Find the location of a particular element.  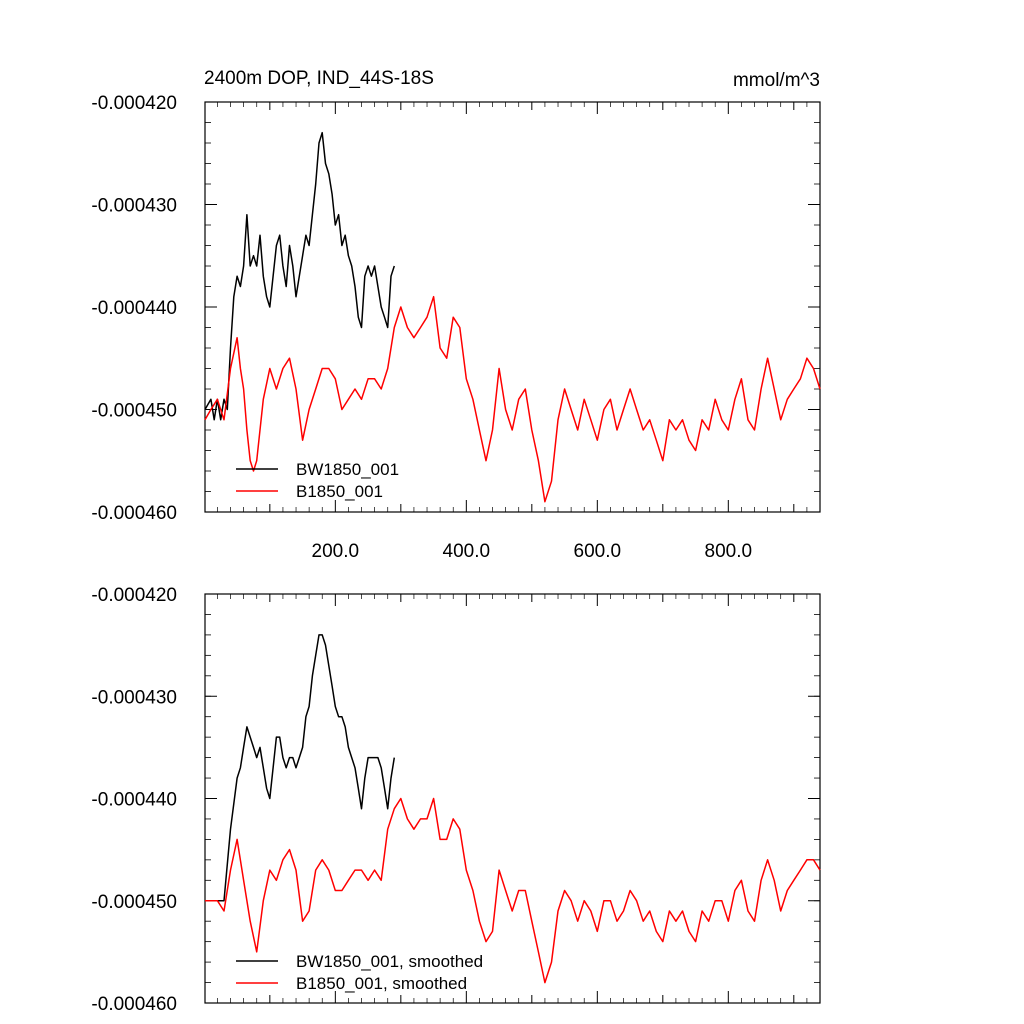

legend-label: BW1850_001, smoothed is located at coordinates (389, 961).